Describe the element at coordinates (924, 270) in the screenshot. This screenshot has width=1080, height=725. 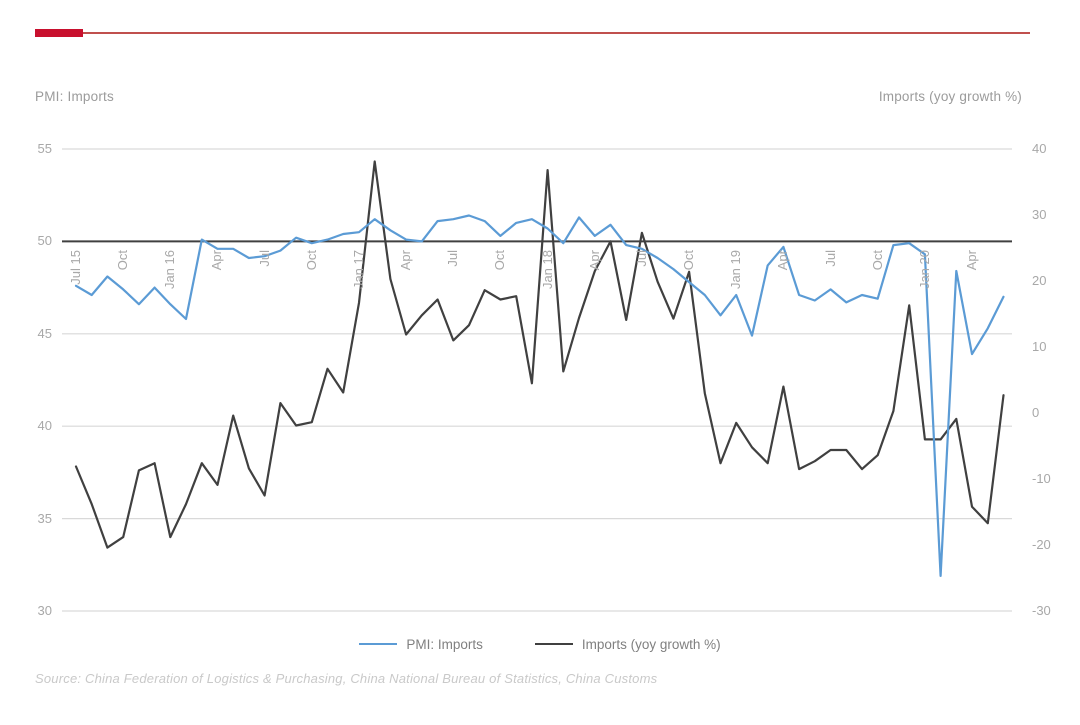
I see `x-axis-tick-jan-20: Jan 20` at that location.